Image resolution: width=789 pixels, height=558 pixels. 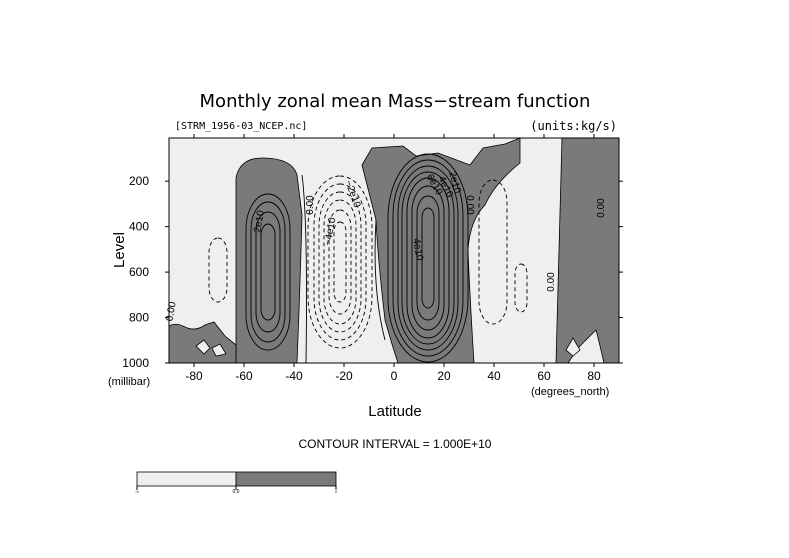 What do you see at coordinates (544, 376) in the screenshot?
I see `x-tick-label: 60` at bounding box center [544, 376].